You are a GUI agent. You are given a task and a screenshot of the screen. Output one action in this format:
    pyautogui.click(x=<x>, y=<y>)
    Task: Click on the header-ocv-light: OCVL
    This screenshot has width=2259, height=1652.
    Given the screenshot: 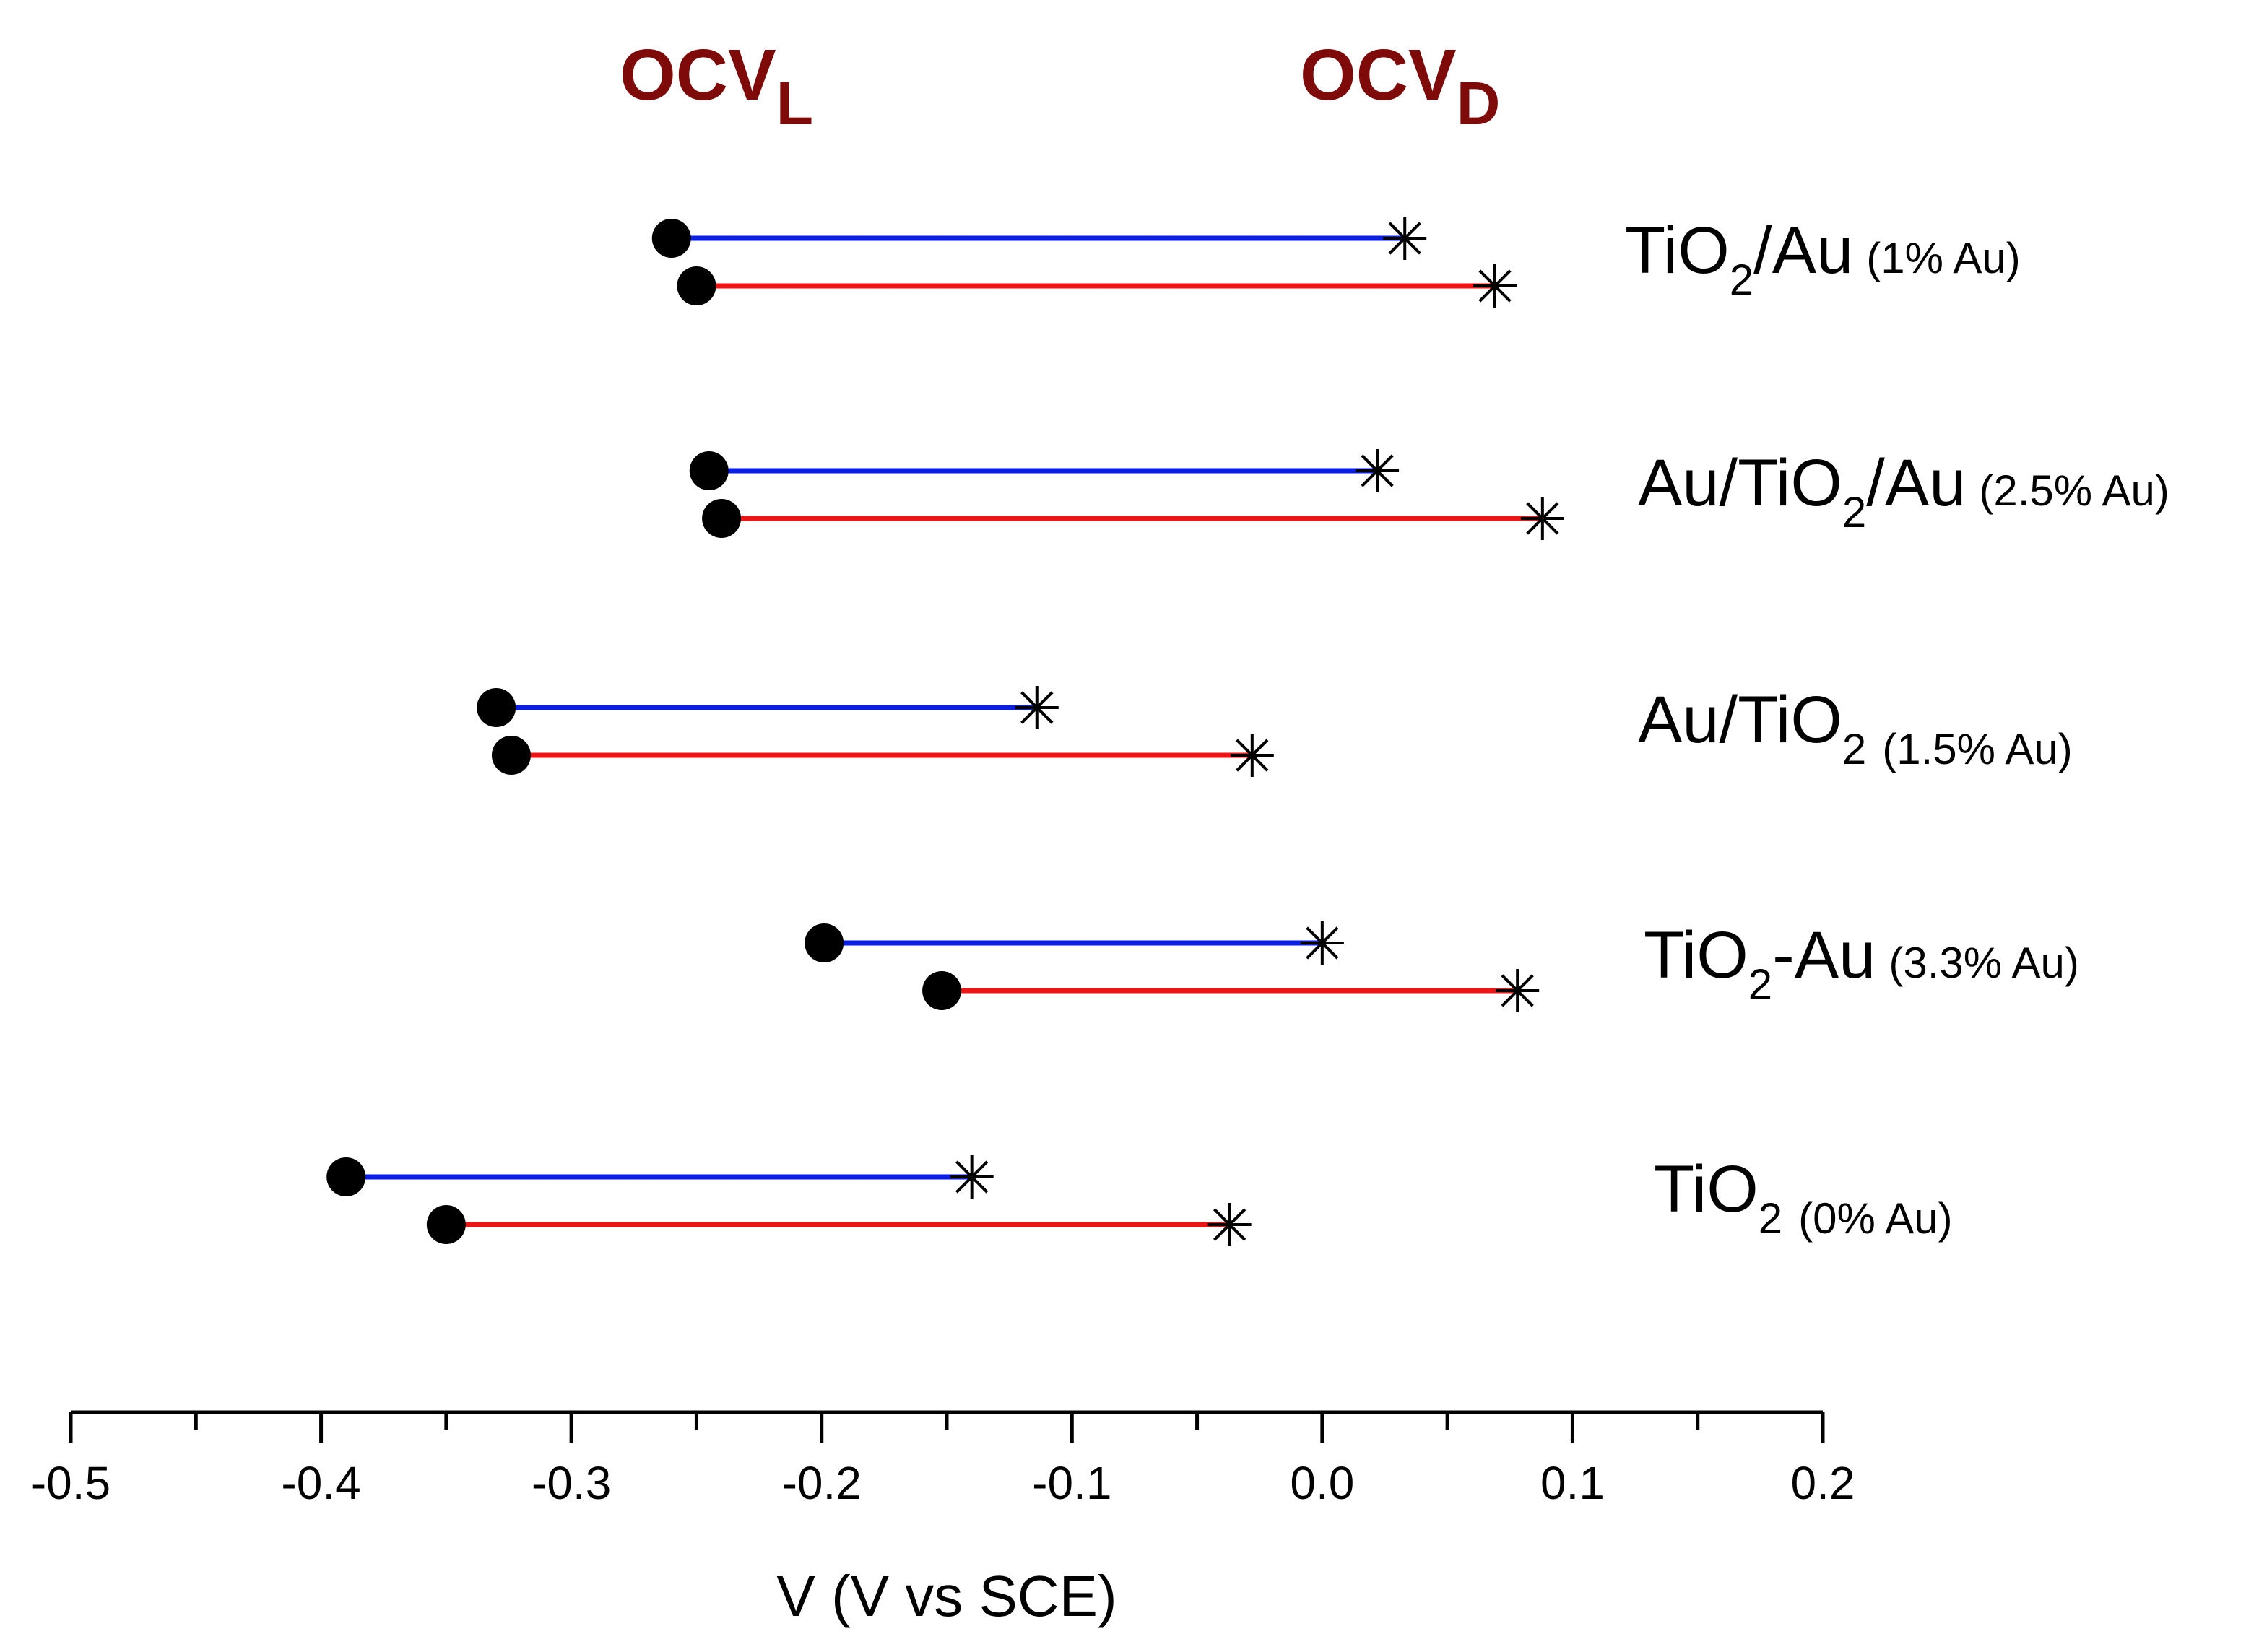 What is the action you would take?
    pyautogui.click(x=716, y=86)
    